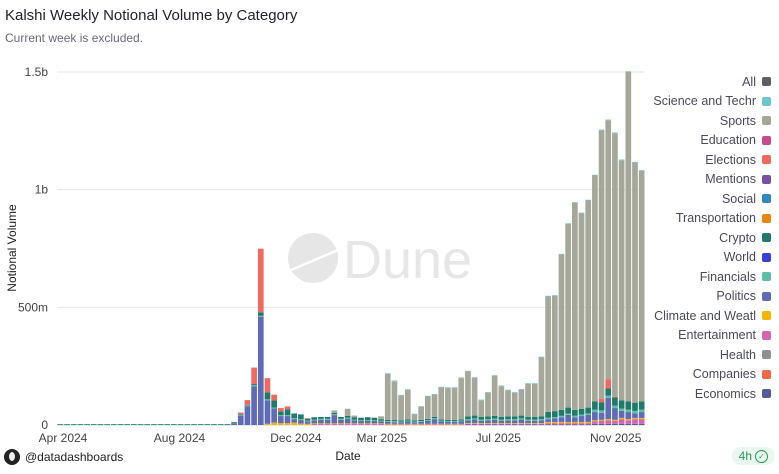  I want to click on legend-item-economics: Economics, so click(696, 394).